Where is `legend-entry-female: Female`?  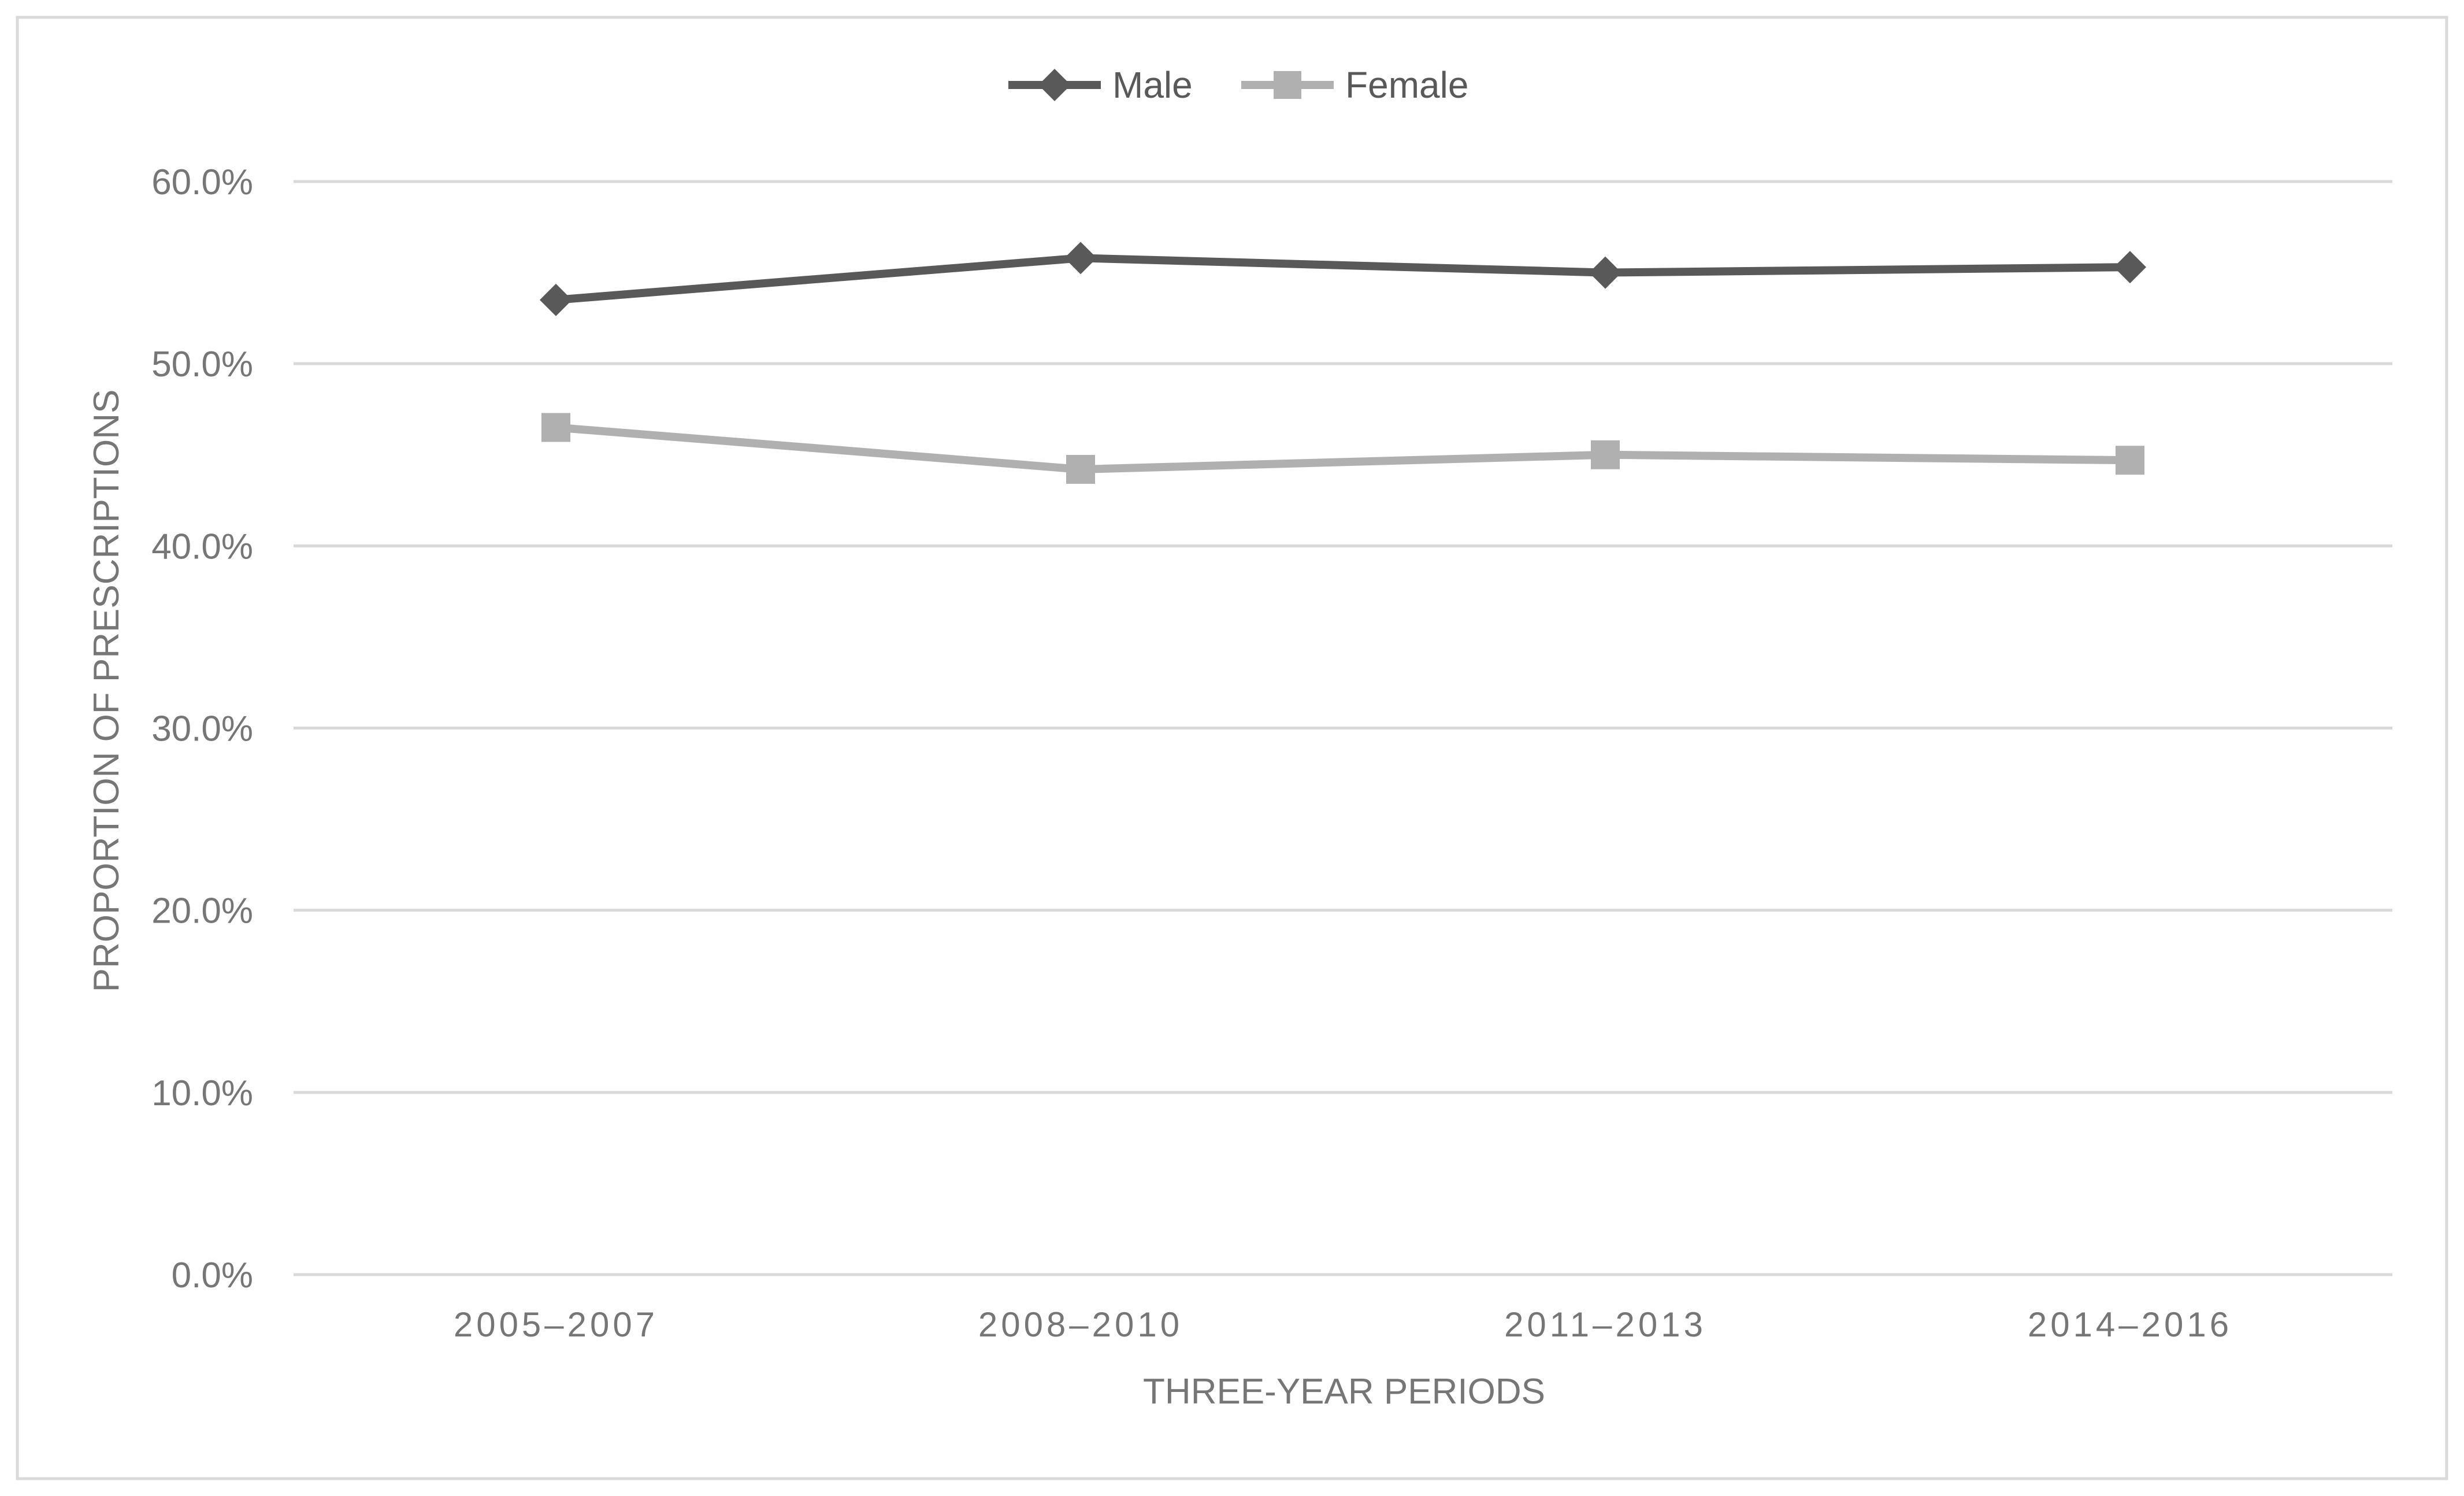
legend-entry-female: Female is located at coordinates (1354, 85).